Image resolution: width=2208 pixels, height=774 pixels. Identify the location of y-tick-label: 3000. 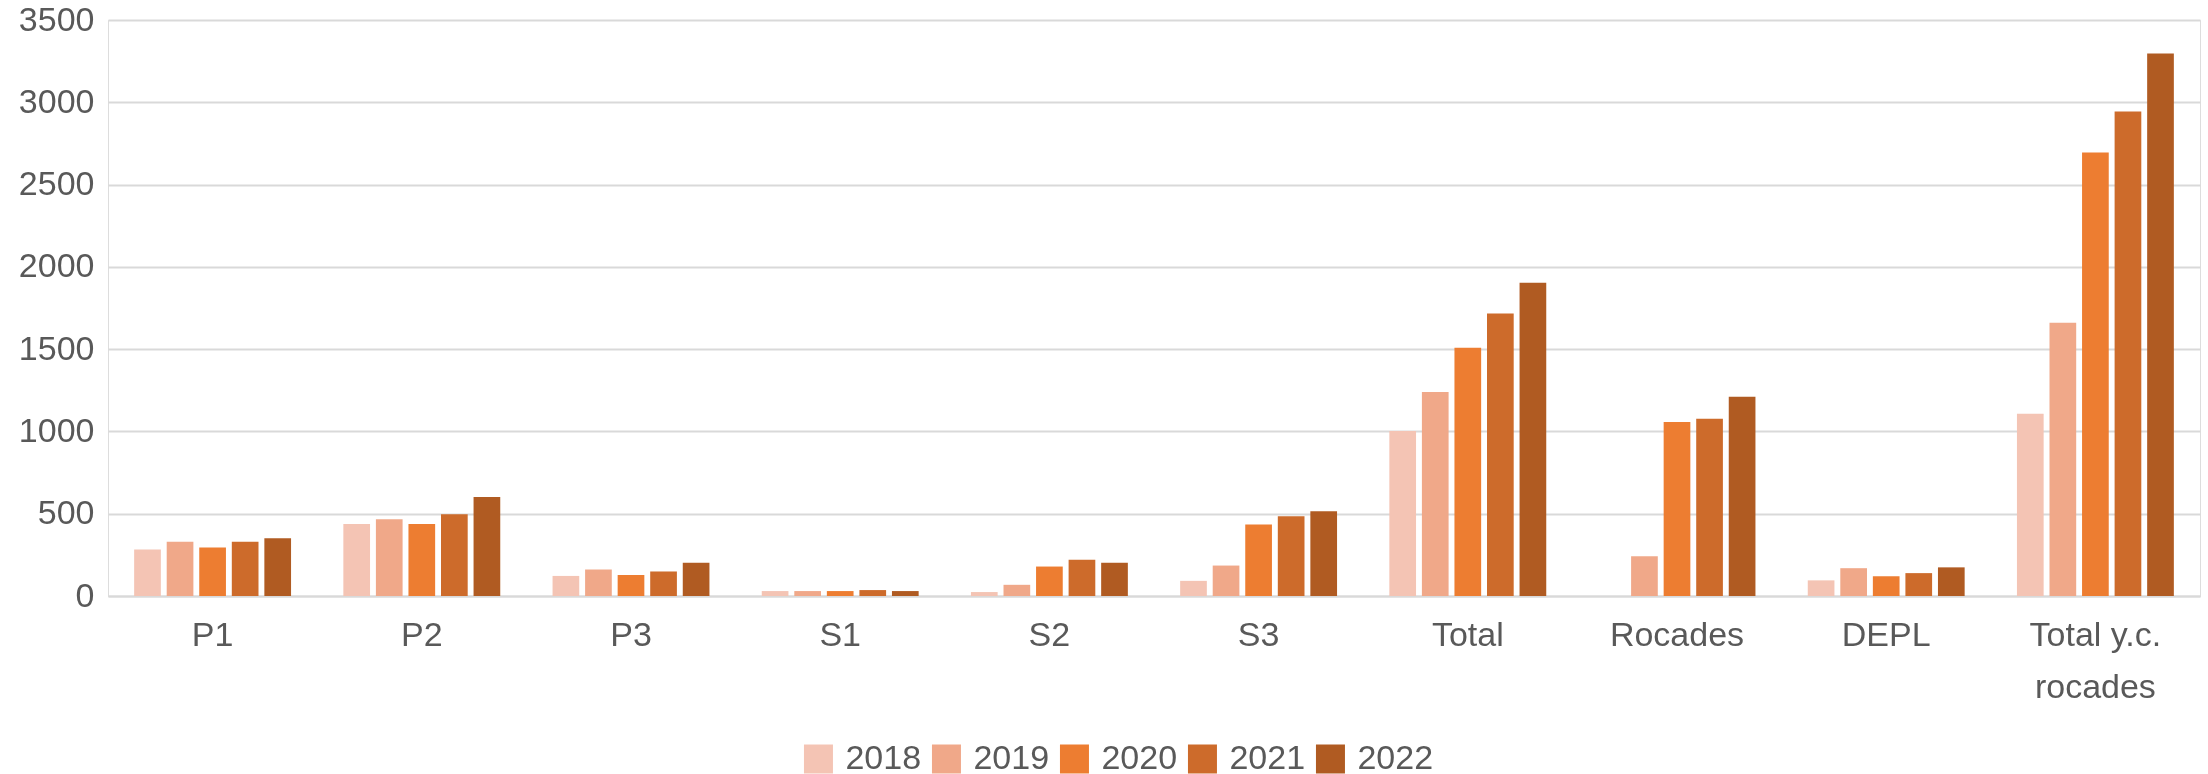
(56, 100).